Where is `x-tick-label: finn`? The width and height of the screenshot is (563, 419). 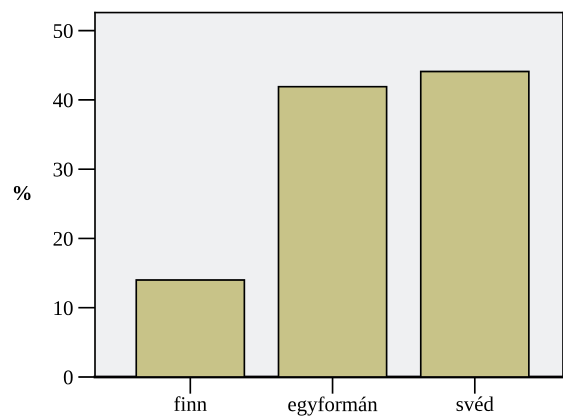
x-tick-label: finn is located at coordinates (190, 403).